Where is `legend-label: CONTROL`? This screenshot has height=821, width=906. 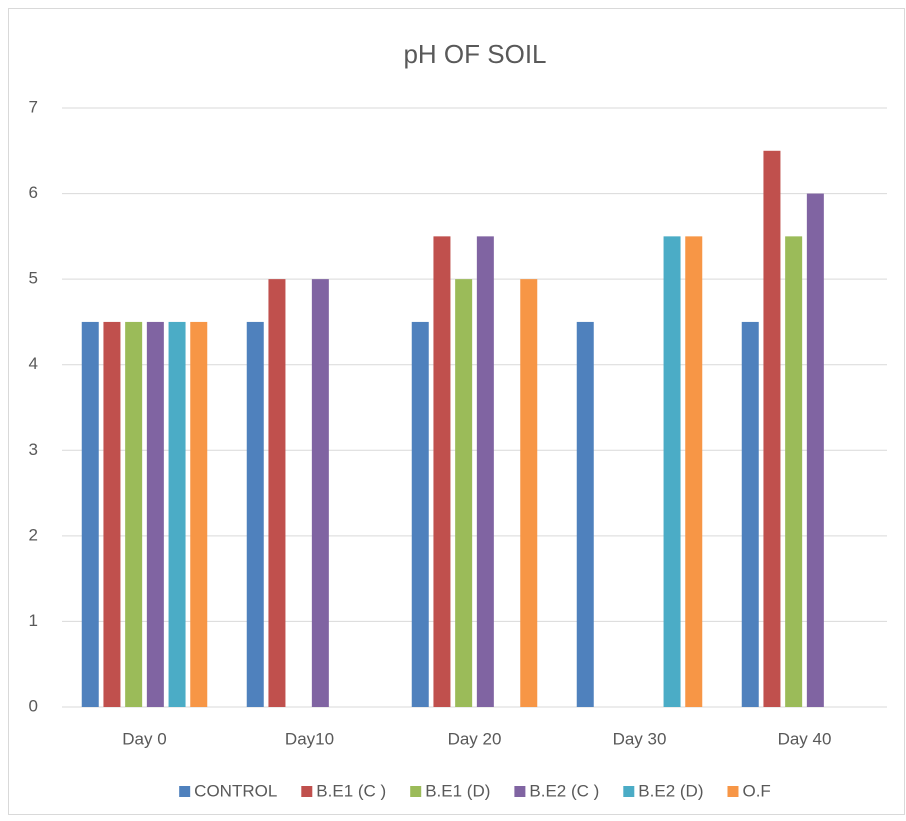 legend-label: CONTROL is located at coordinates (235, 790).